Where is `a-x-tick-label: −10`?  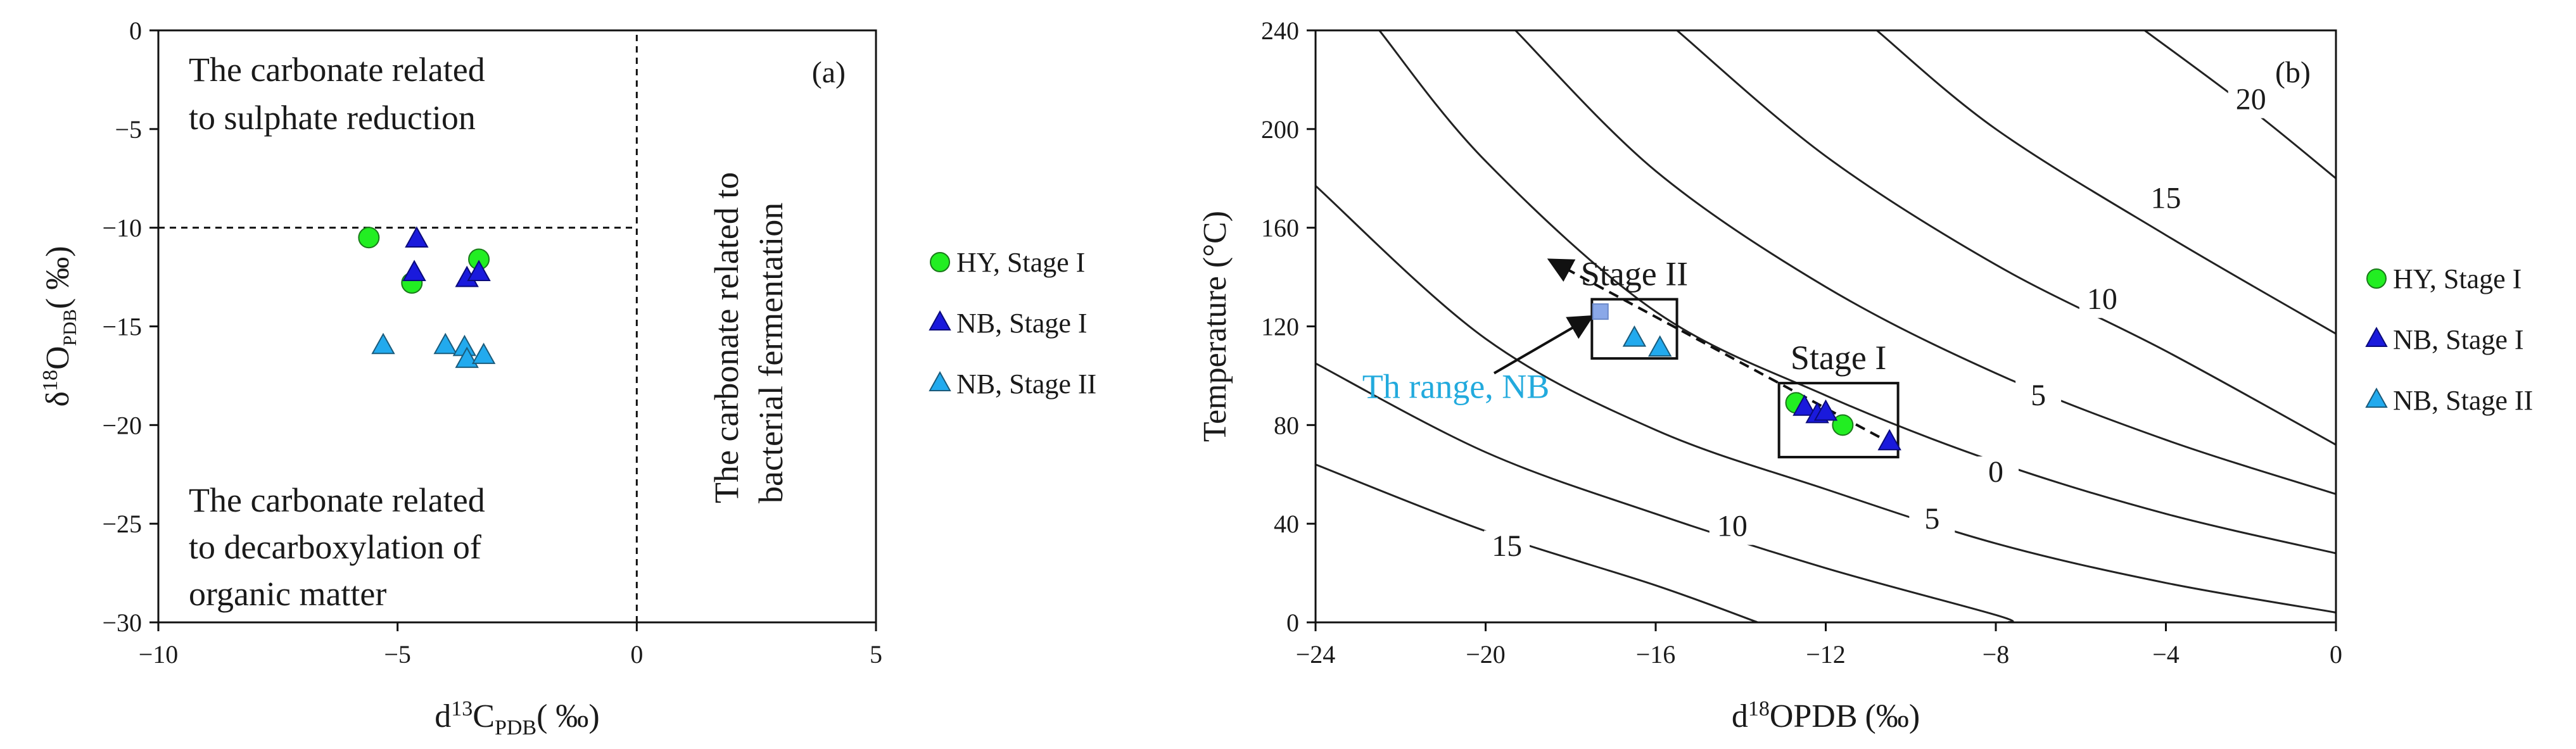
a-x-tick-label: −10 is located at coordinates (159, 654).